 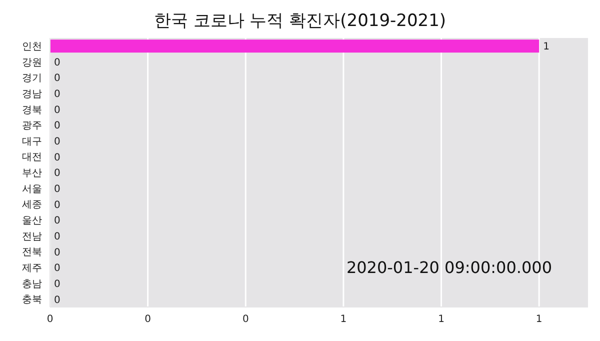 What do you see at coordinates (32, 284) in the screenshot?
I see `y-tick-label: 충남` at bounding box center [32, 284].